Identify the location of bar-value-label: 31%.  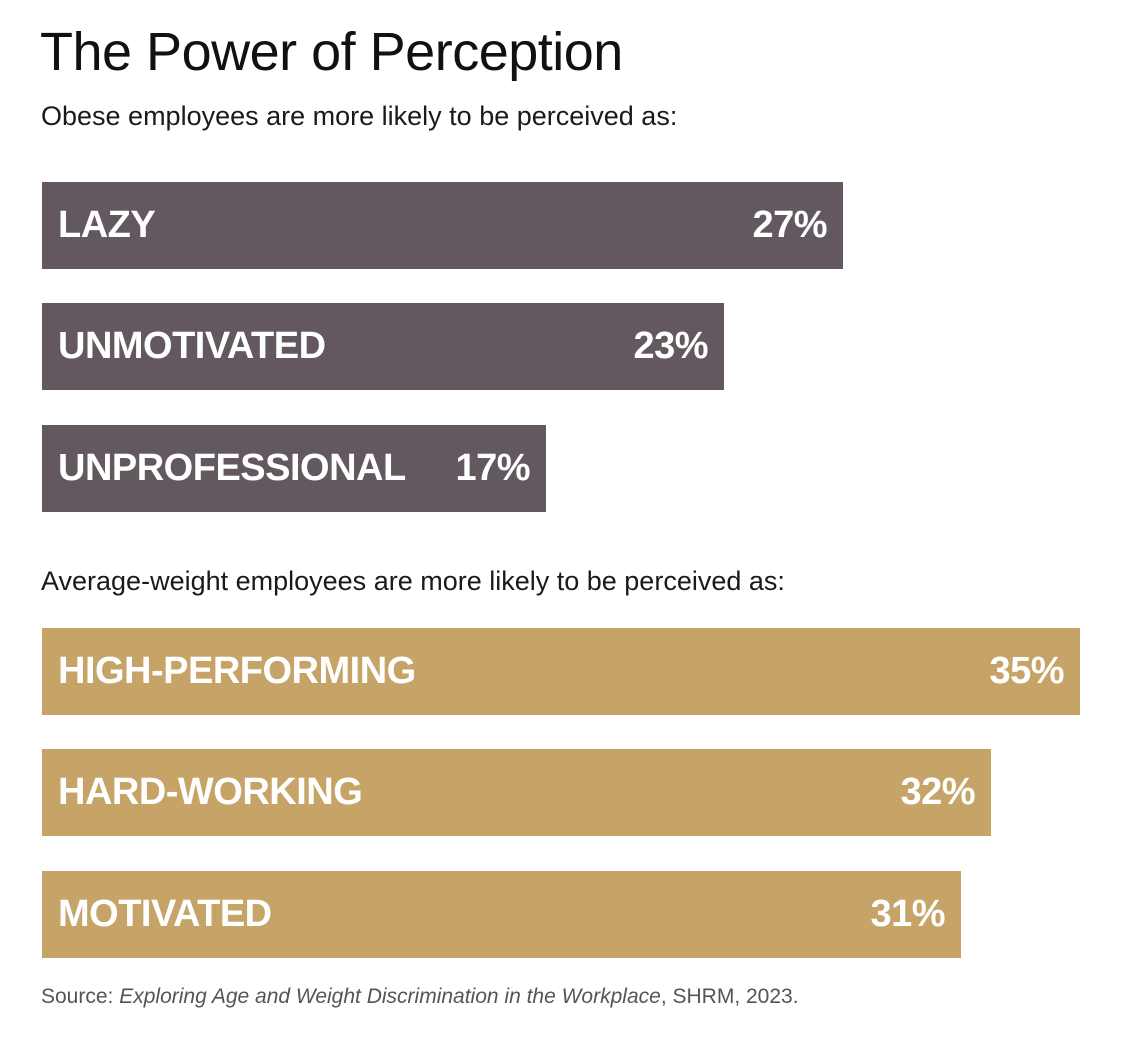
(907, 914).